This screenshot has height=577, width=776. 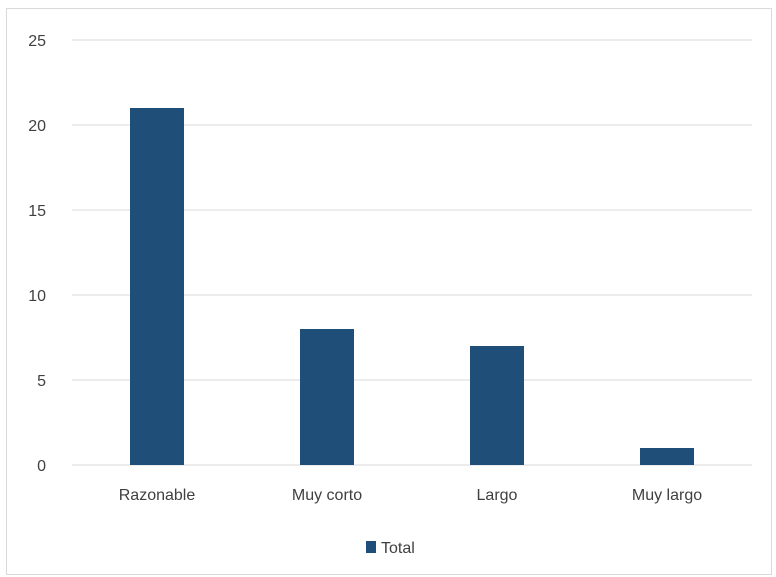 What do you see at coordinates (41, 466) in the screenshot?
I see `y-tick-label: 0` at bounding box center [41, 466].